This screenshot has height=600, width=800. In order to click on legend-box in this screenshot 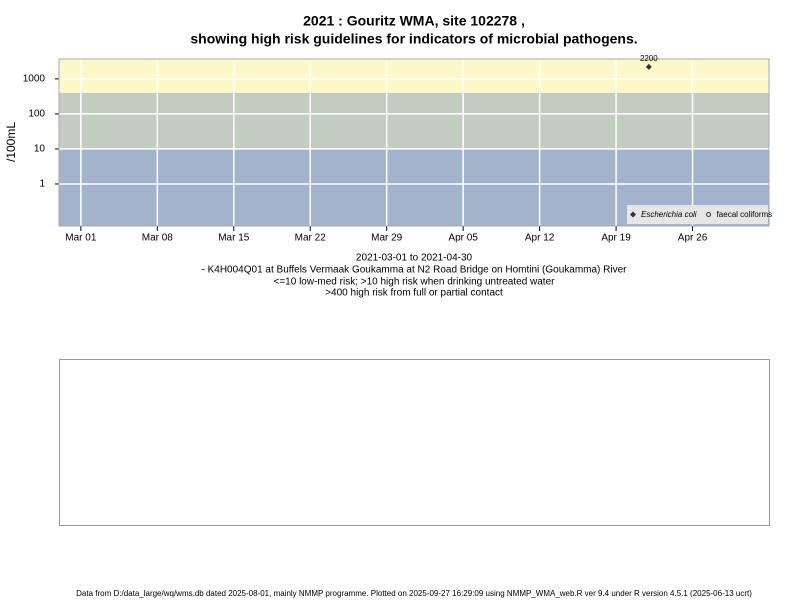, I will do `click(697, 214)`.